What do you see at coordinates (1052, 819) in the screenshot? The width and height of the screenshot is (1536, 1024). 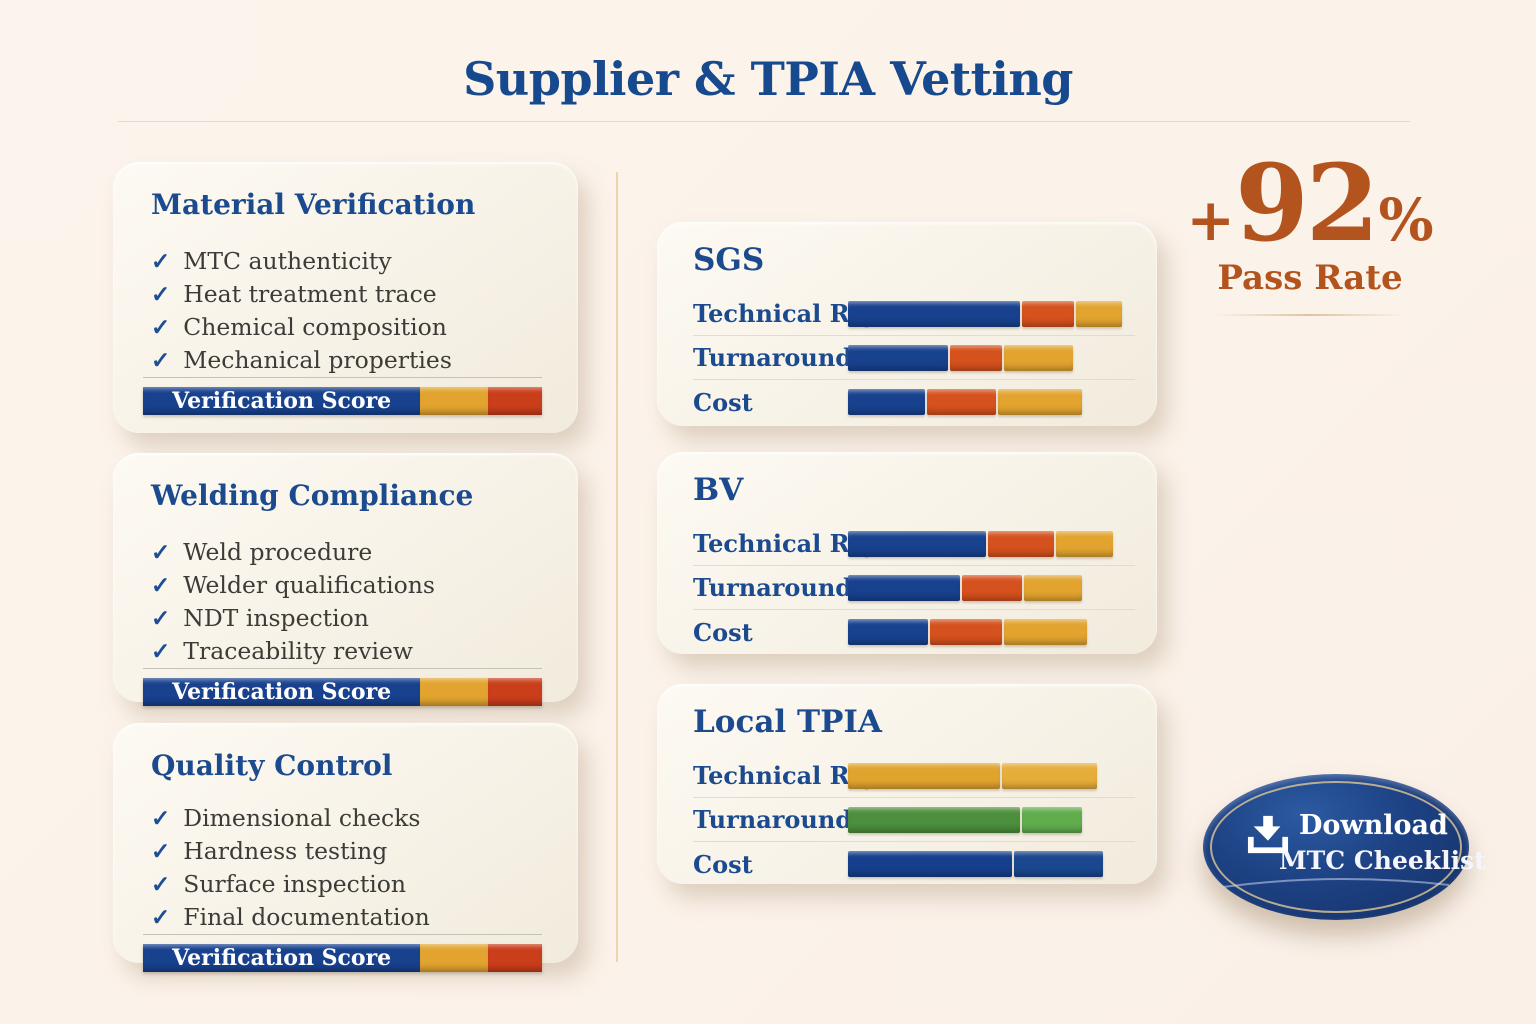 I see `bar-segment-green-light` at bounding box center [1052, 819].